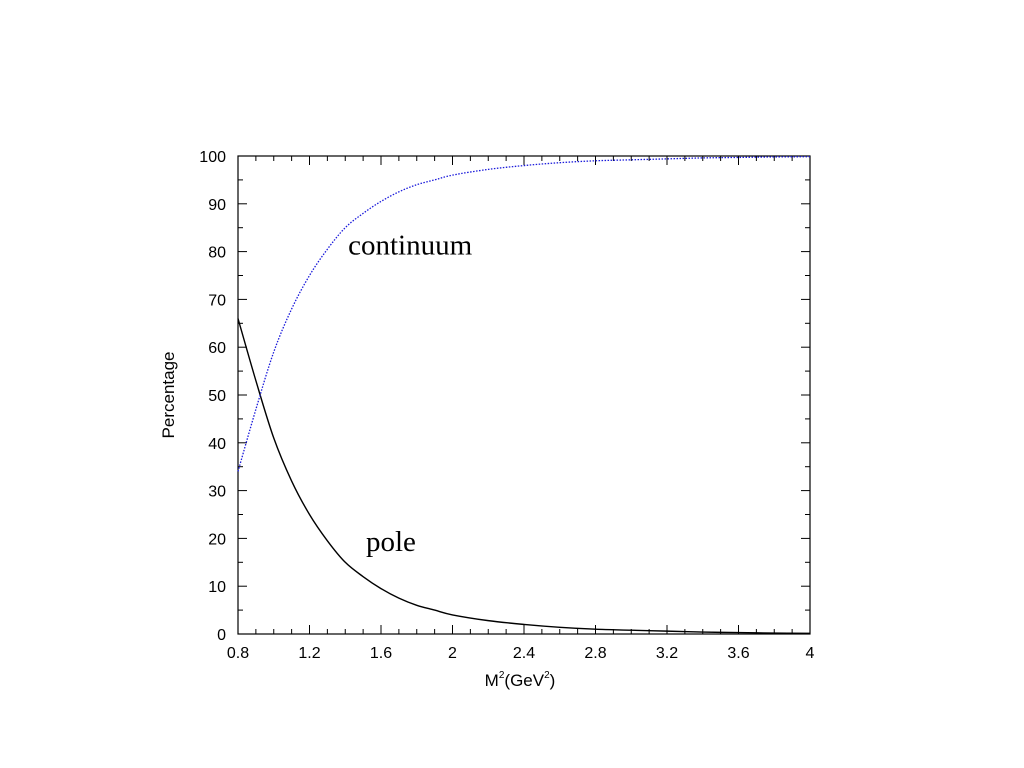  I want to click on x-tick-label: 0.8, so click(238, 653).